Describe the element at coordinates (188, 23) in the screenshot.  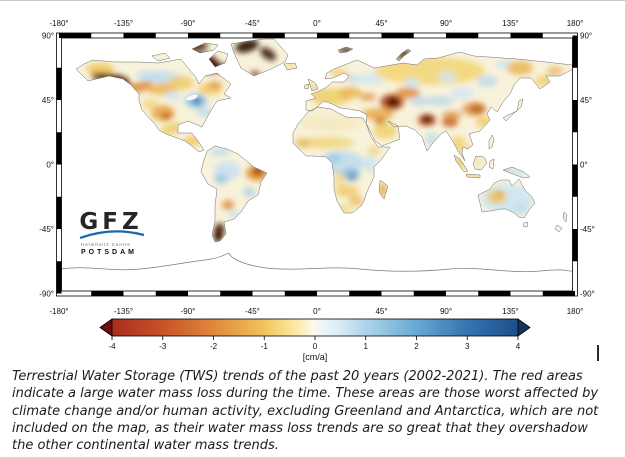
I see `lon-label-top: -90°` at that location.